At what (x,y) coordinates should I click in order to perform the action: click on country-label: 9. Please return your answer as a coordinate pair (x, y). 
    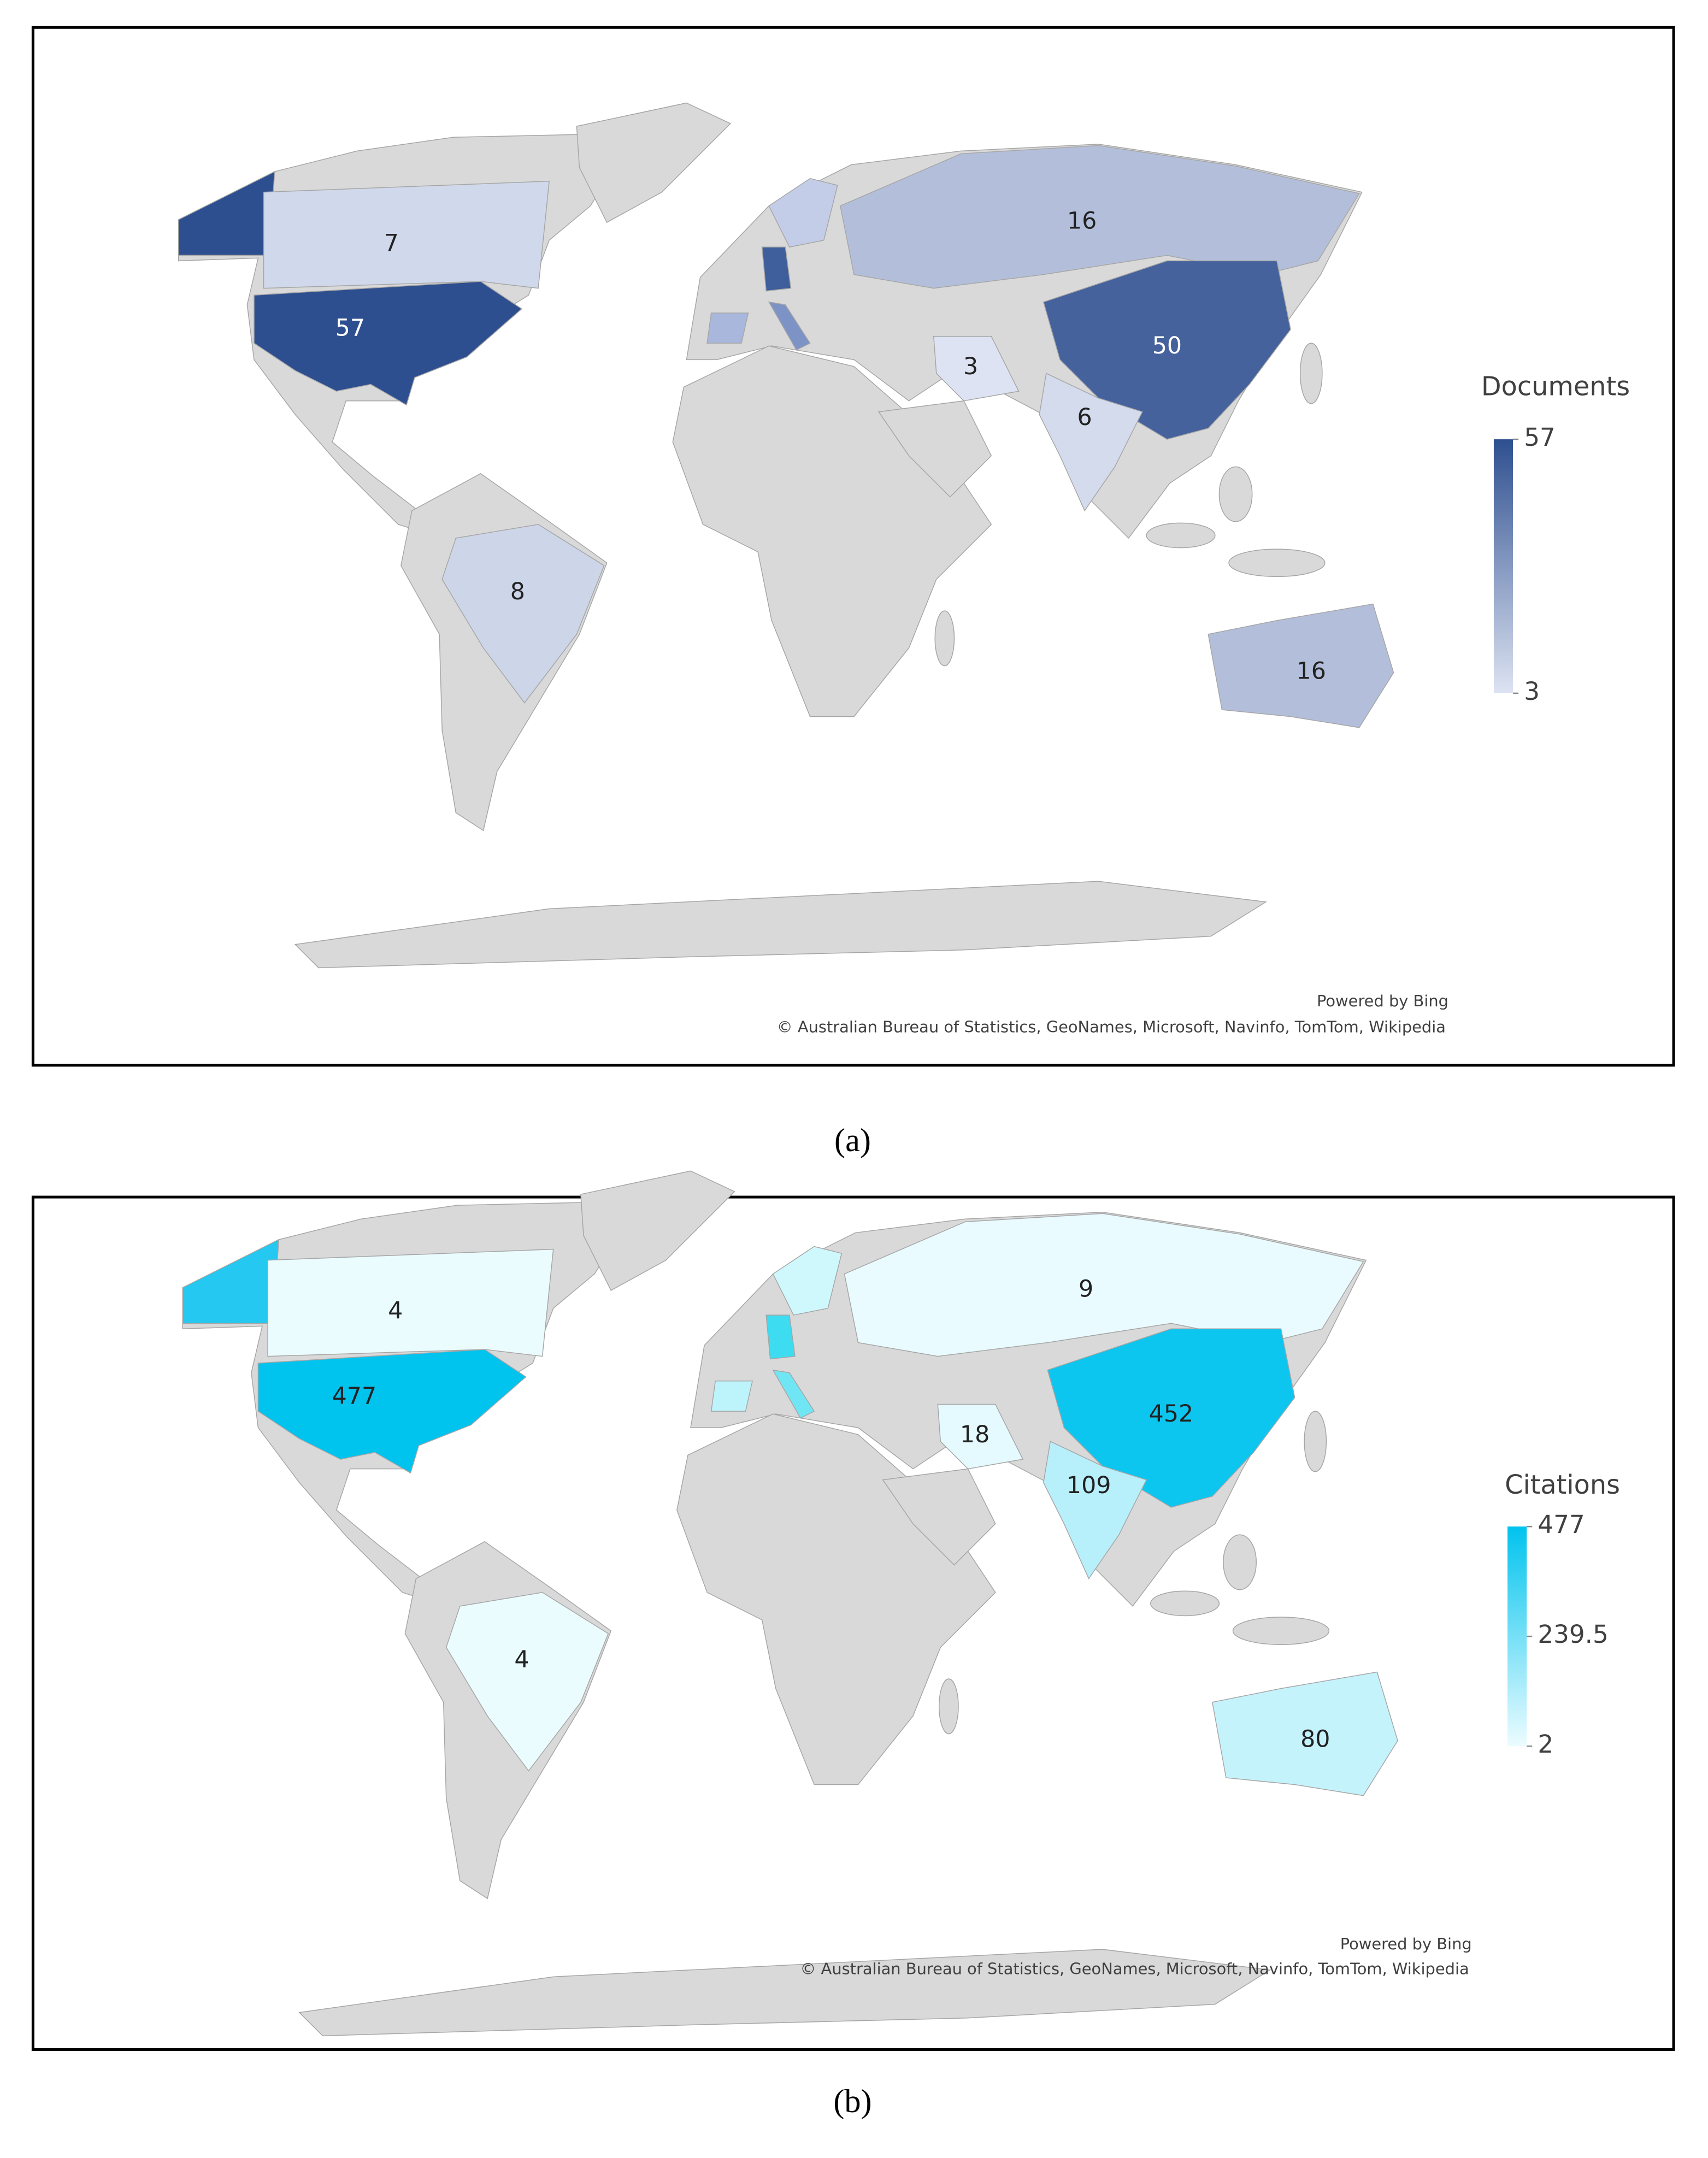
    Looking at the image, I should click on (1086, 1288).